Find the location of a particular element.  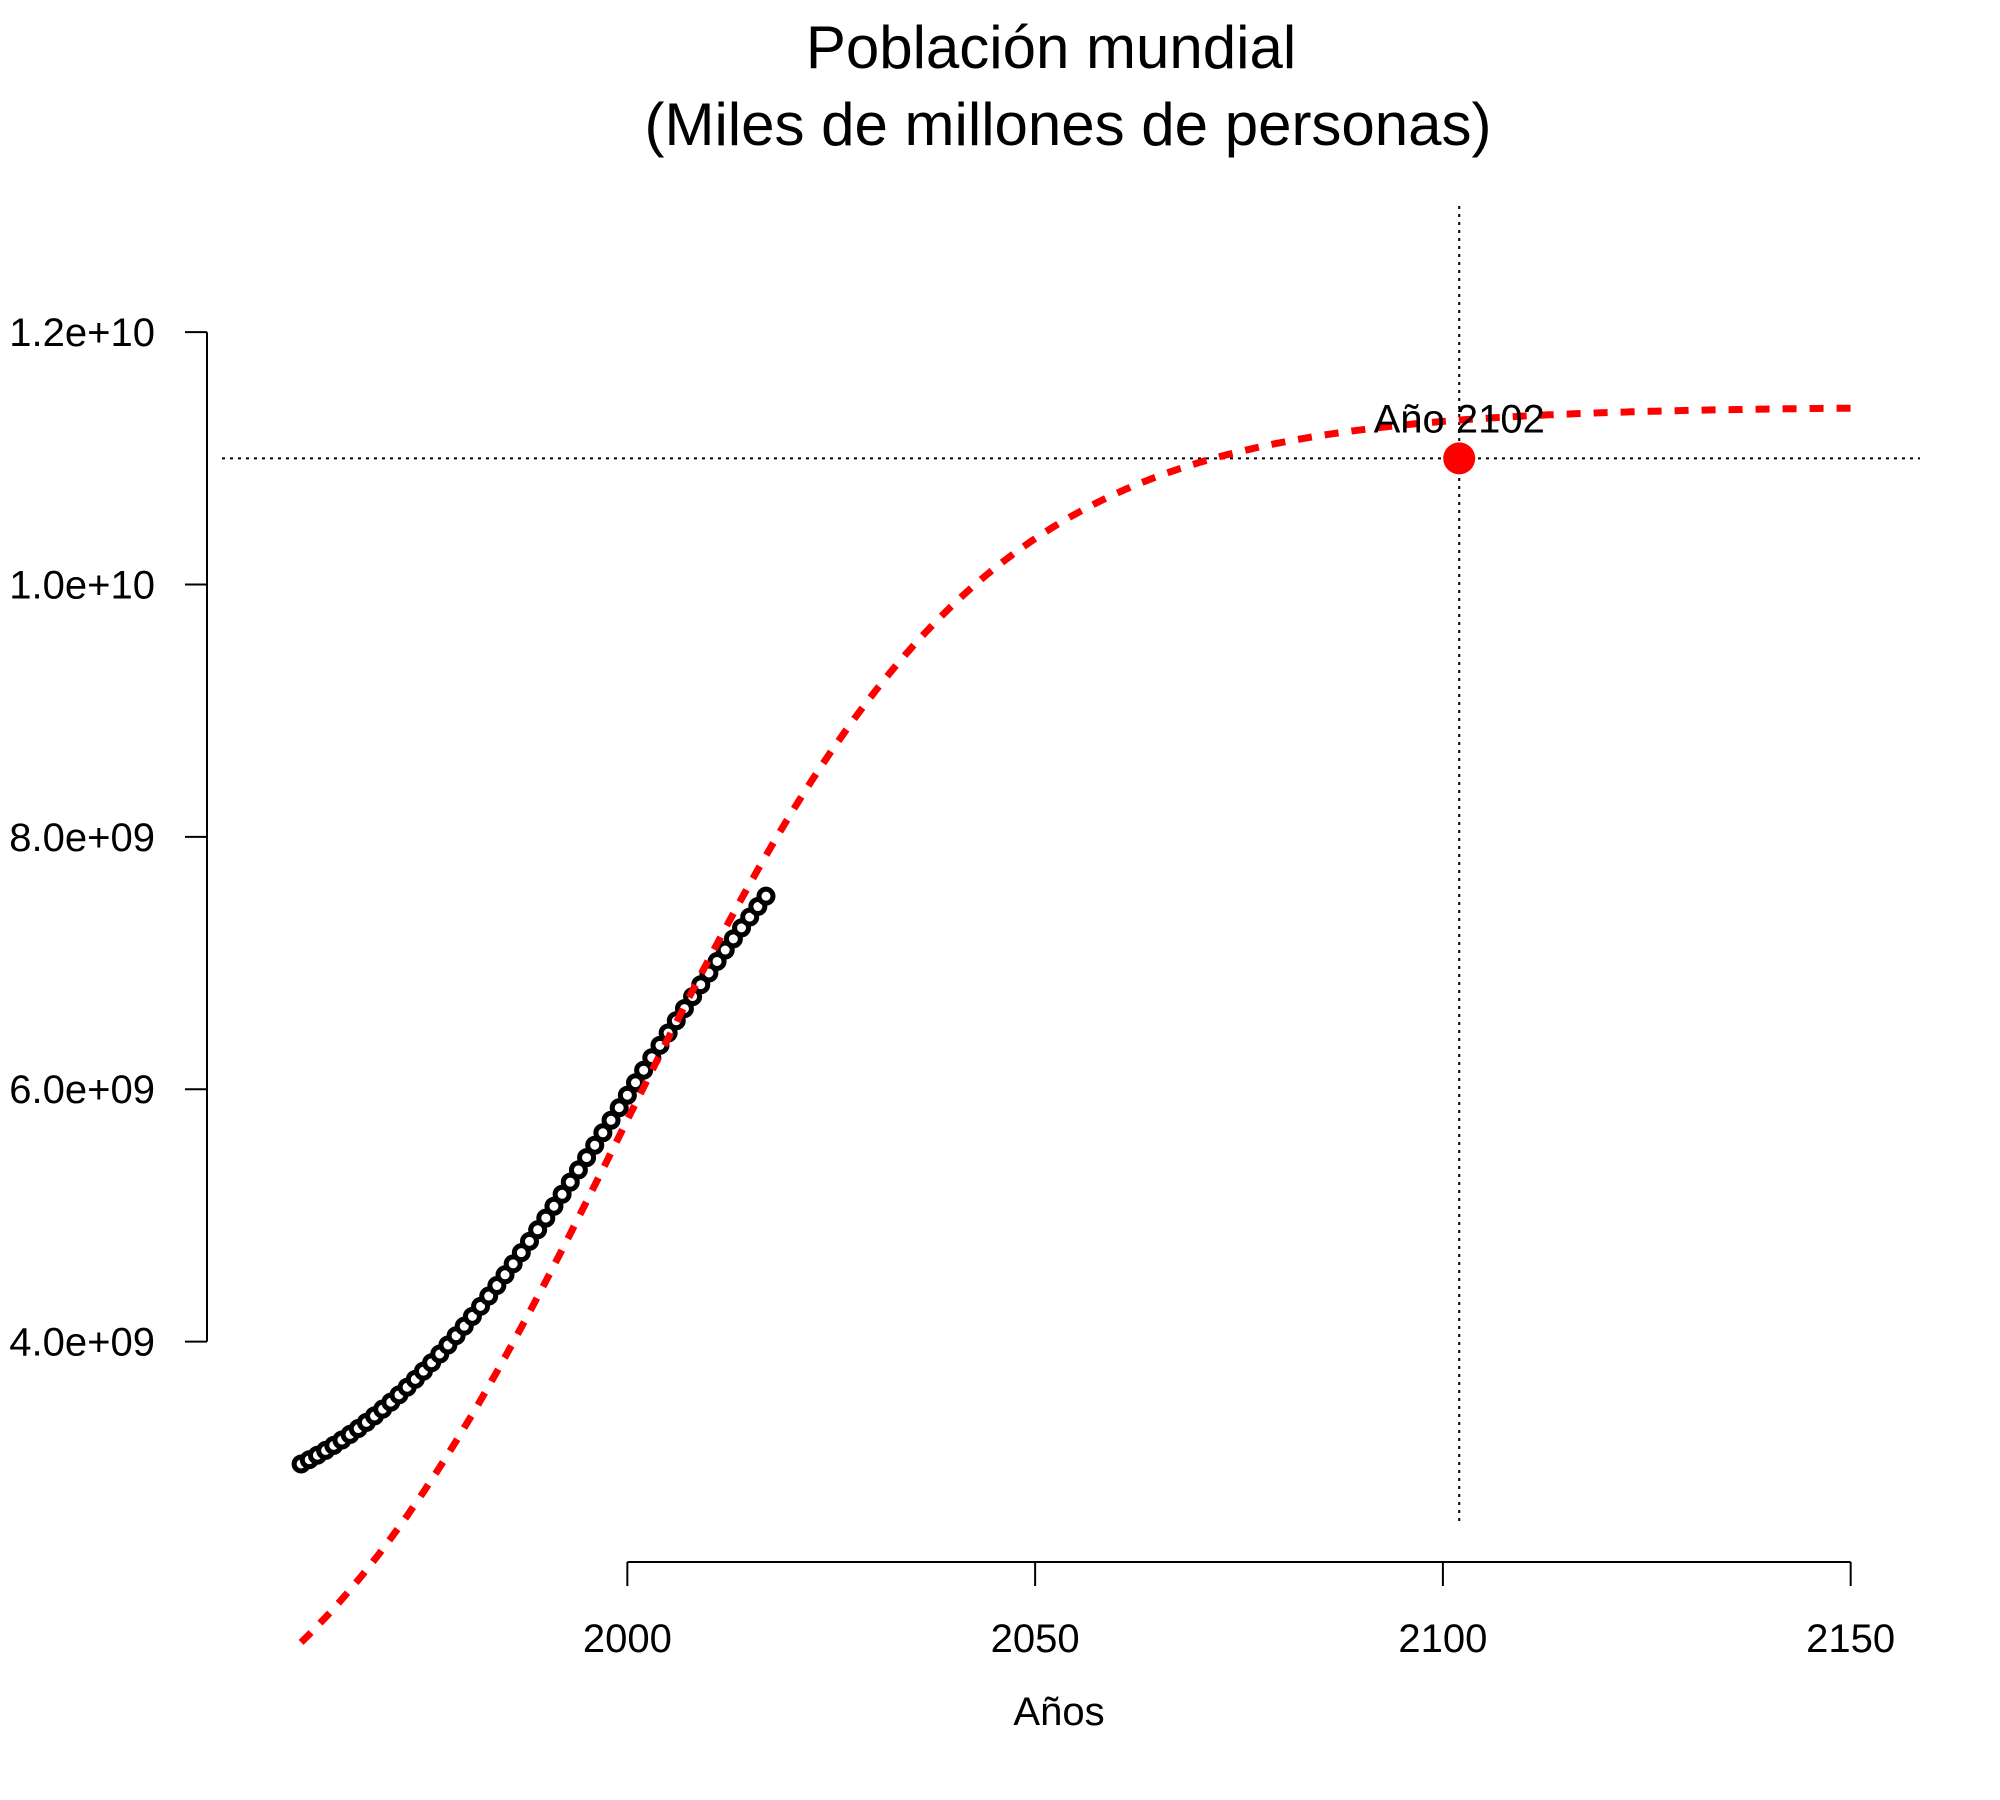

chart-subtitle: (Miles de millones de personas) is located at coordinates (1067, 124).